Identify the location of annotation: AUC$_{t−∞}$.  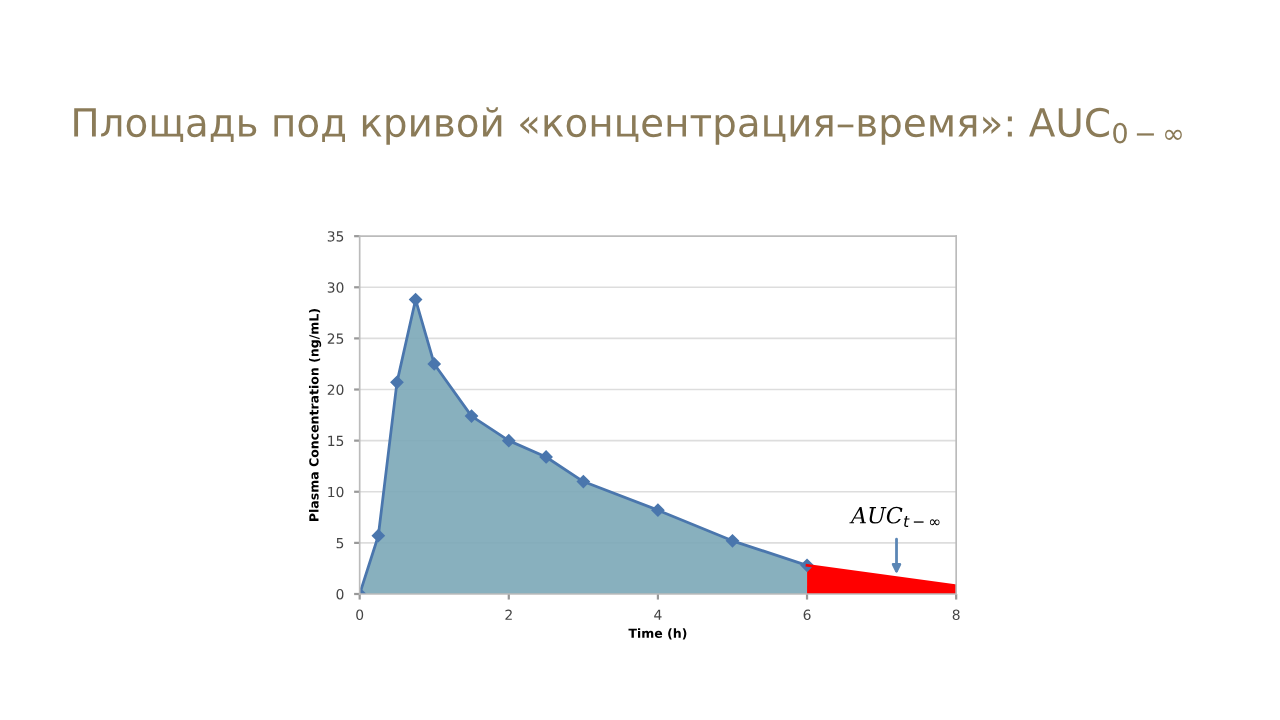
(894, 516).